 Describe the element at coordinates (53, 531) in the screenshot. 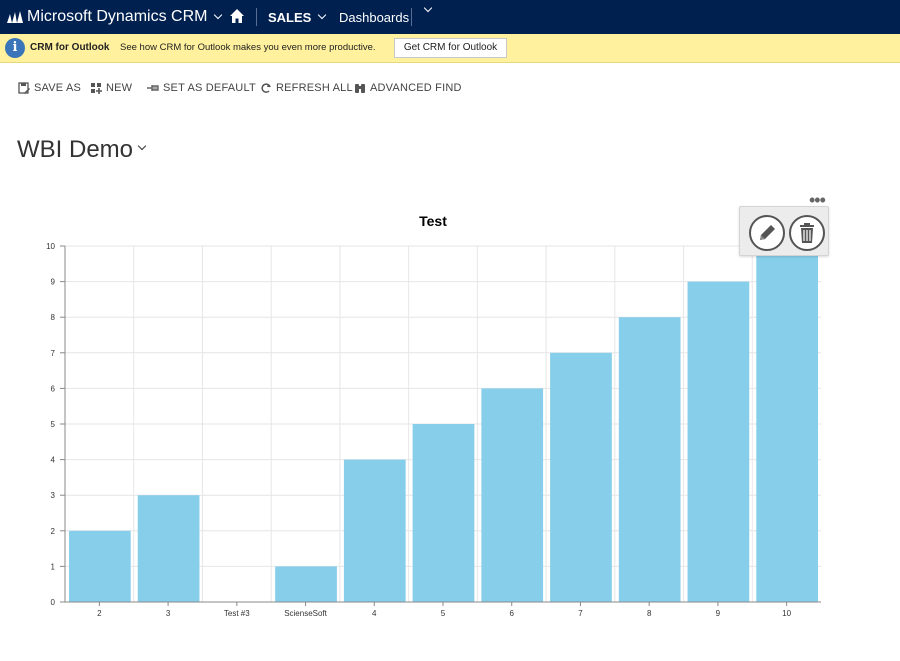

I see `y-tick-label: 2` at that location.